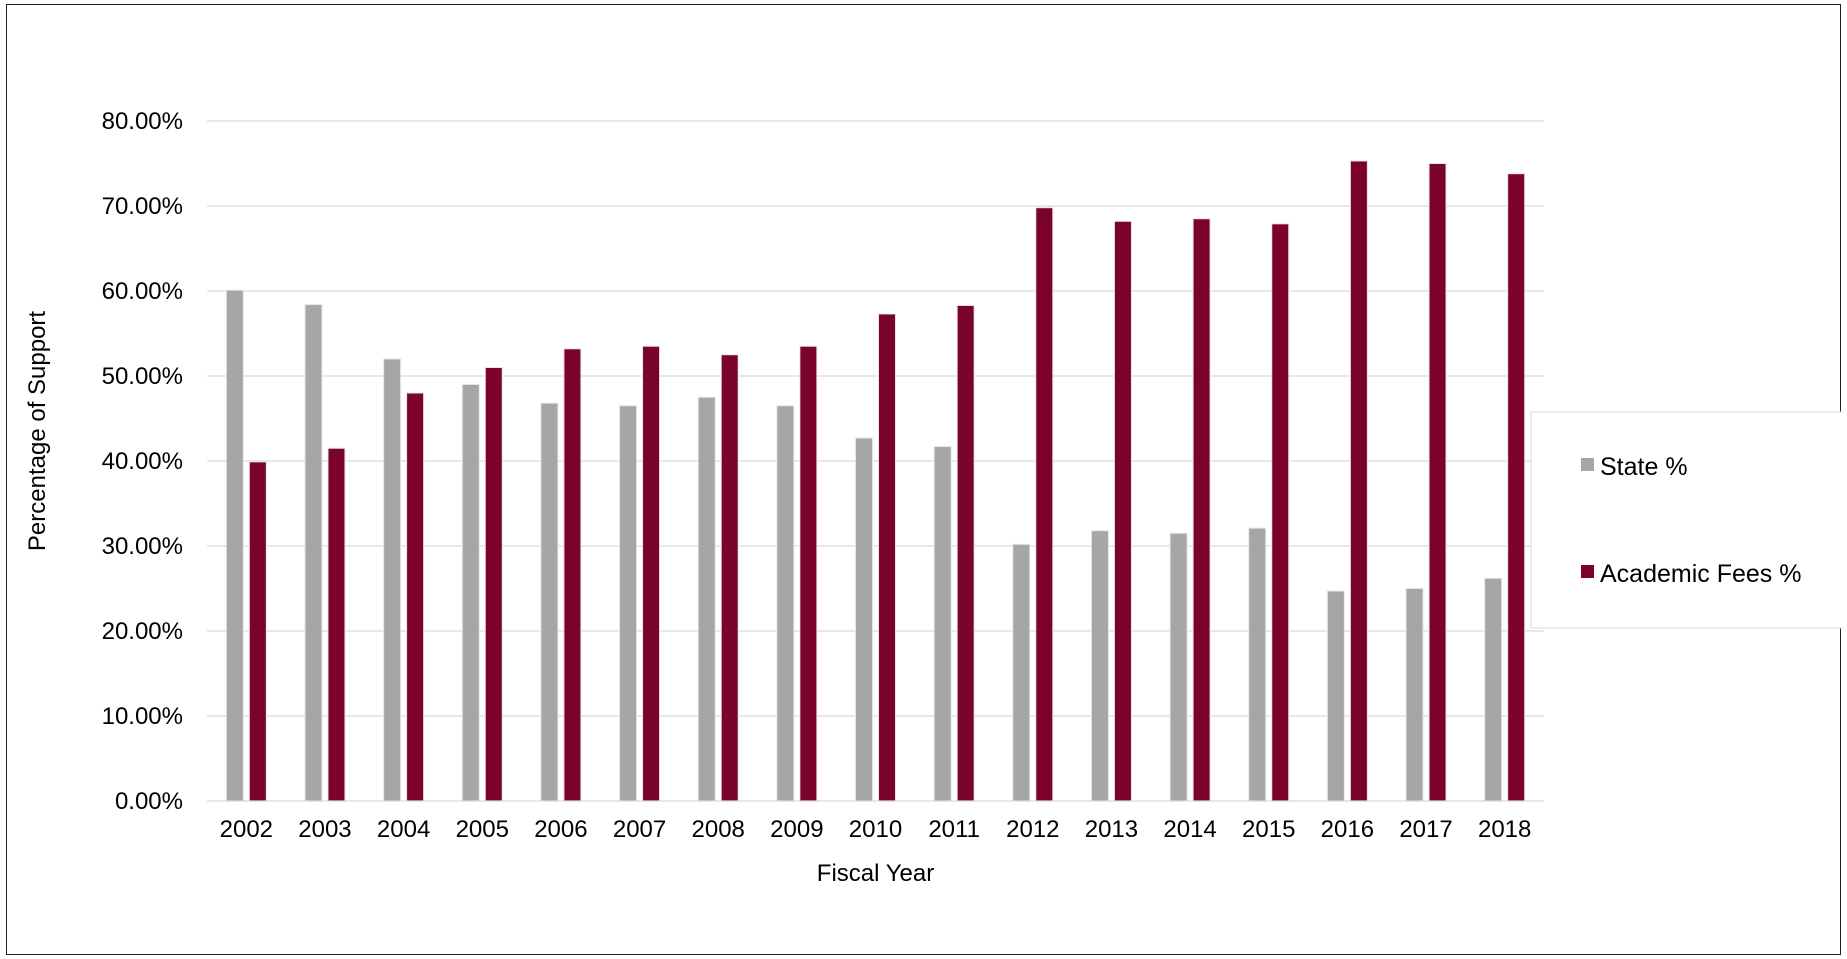  Describe the element at coordinates (324, 829) in the screenshot. I see `x-tick-label: 2003` at that location.